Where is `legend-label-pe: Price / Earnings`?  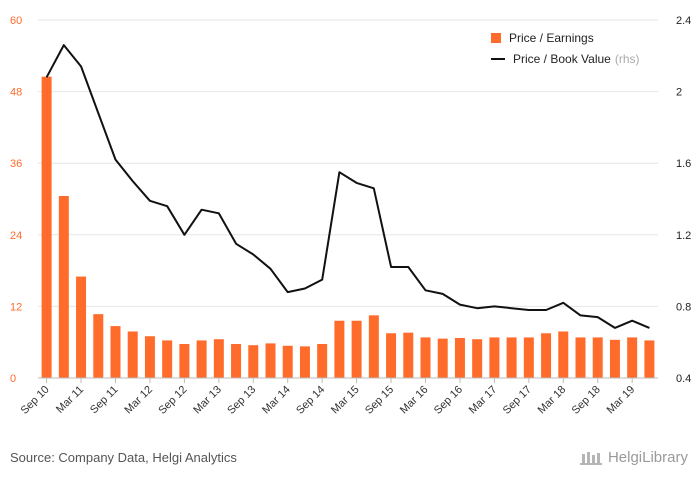
legend-label-pe: Price / Earnings is located at coordinates (551, 37).